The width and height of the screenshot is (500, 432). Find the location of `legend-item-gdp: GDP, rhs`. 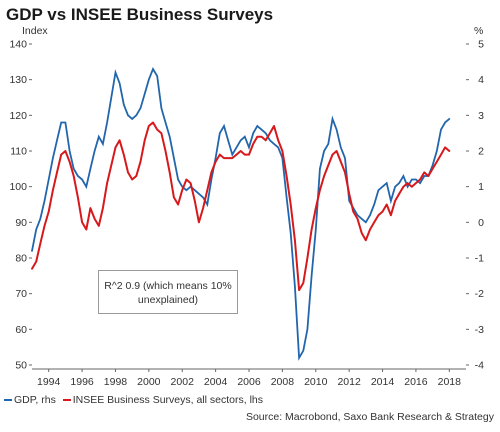

legend-item-gdp: GDP, rhs is located at coordinates (30, 400).